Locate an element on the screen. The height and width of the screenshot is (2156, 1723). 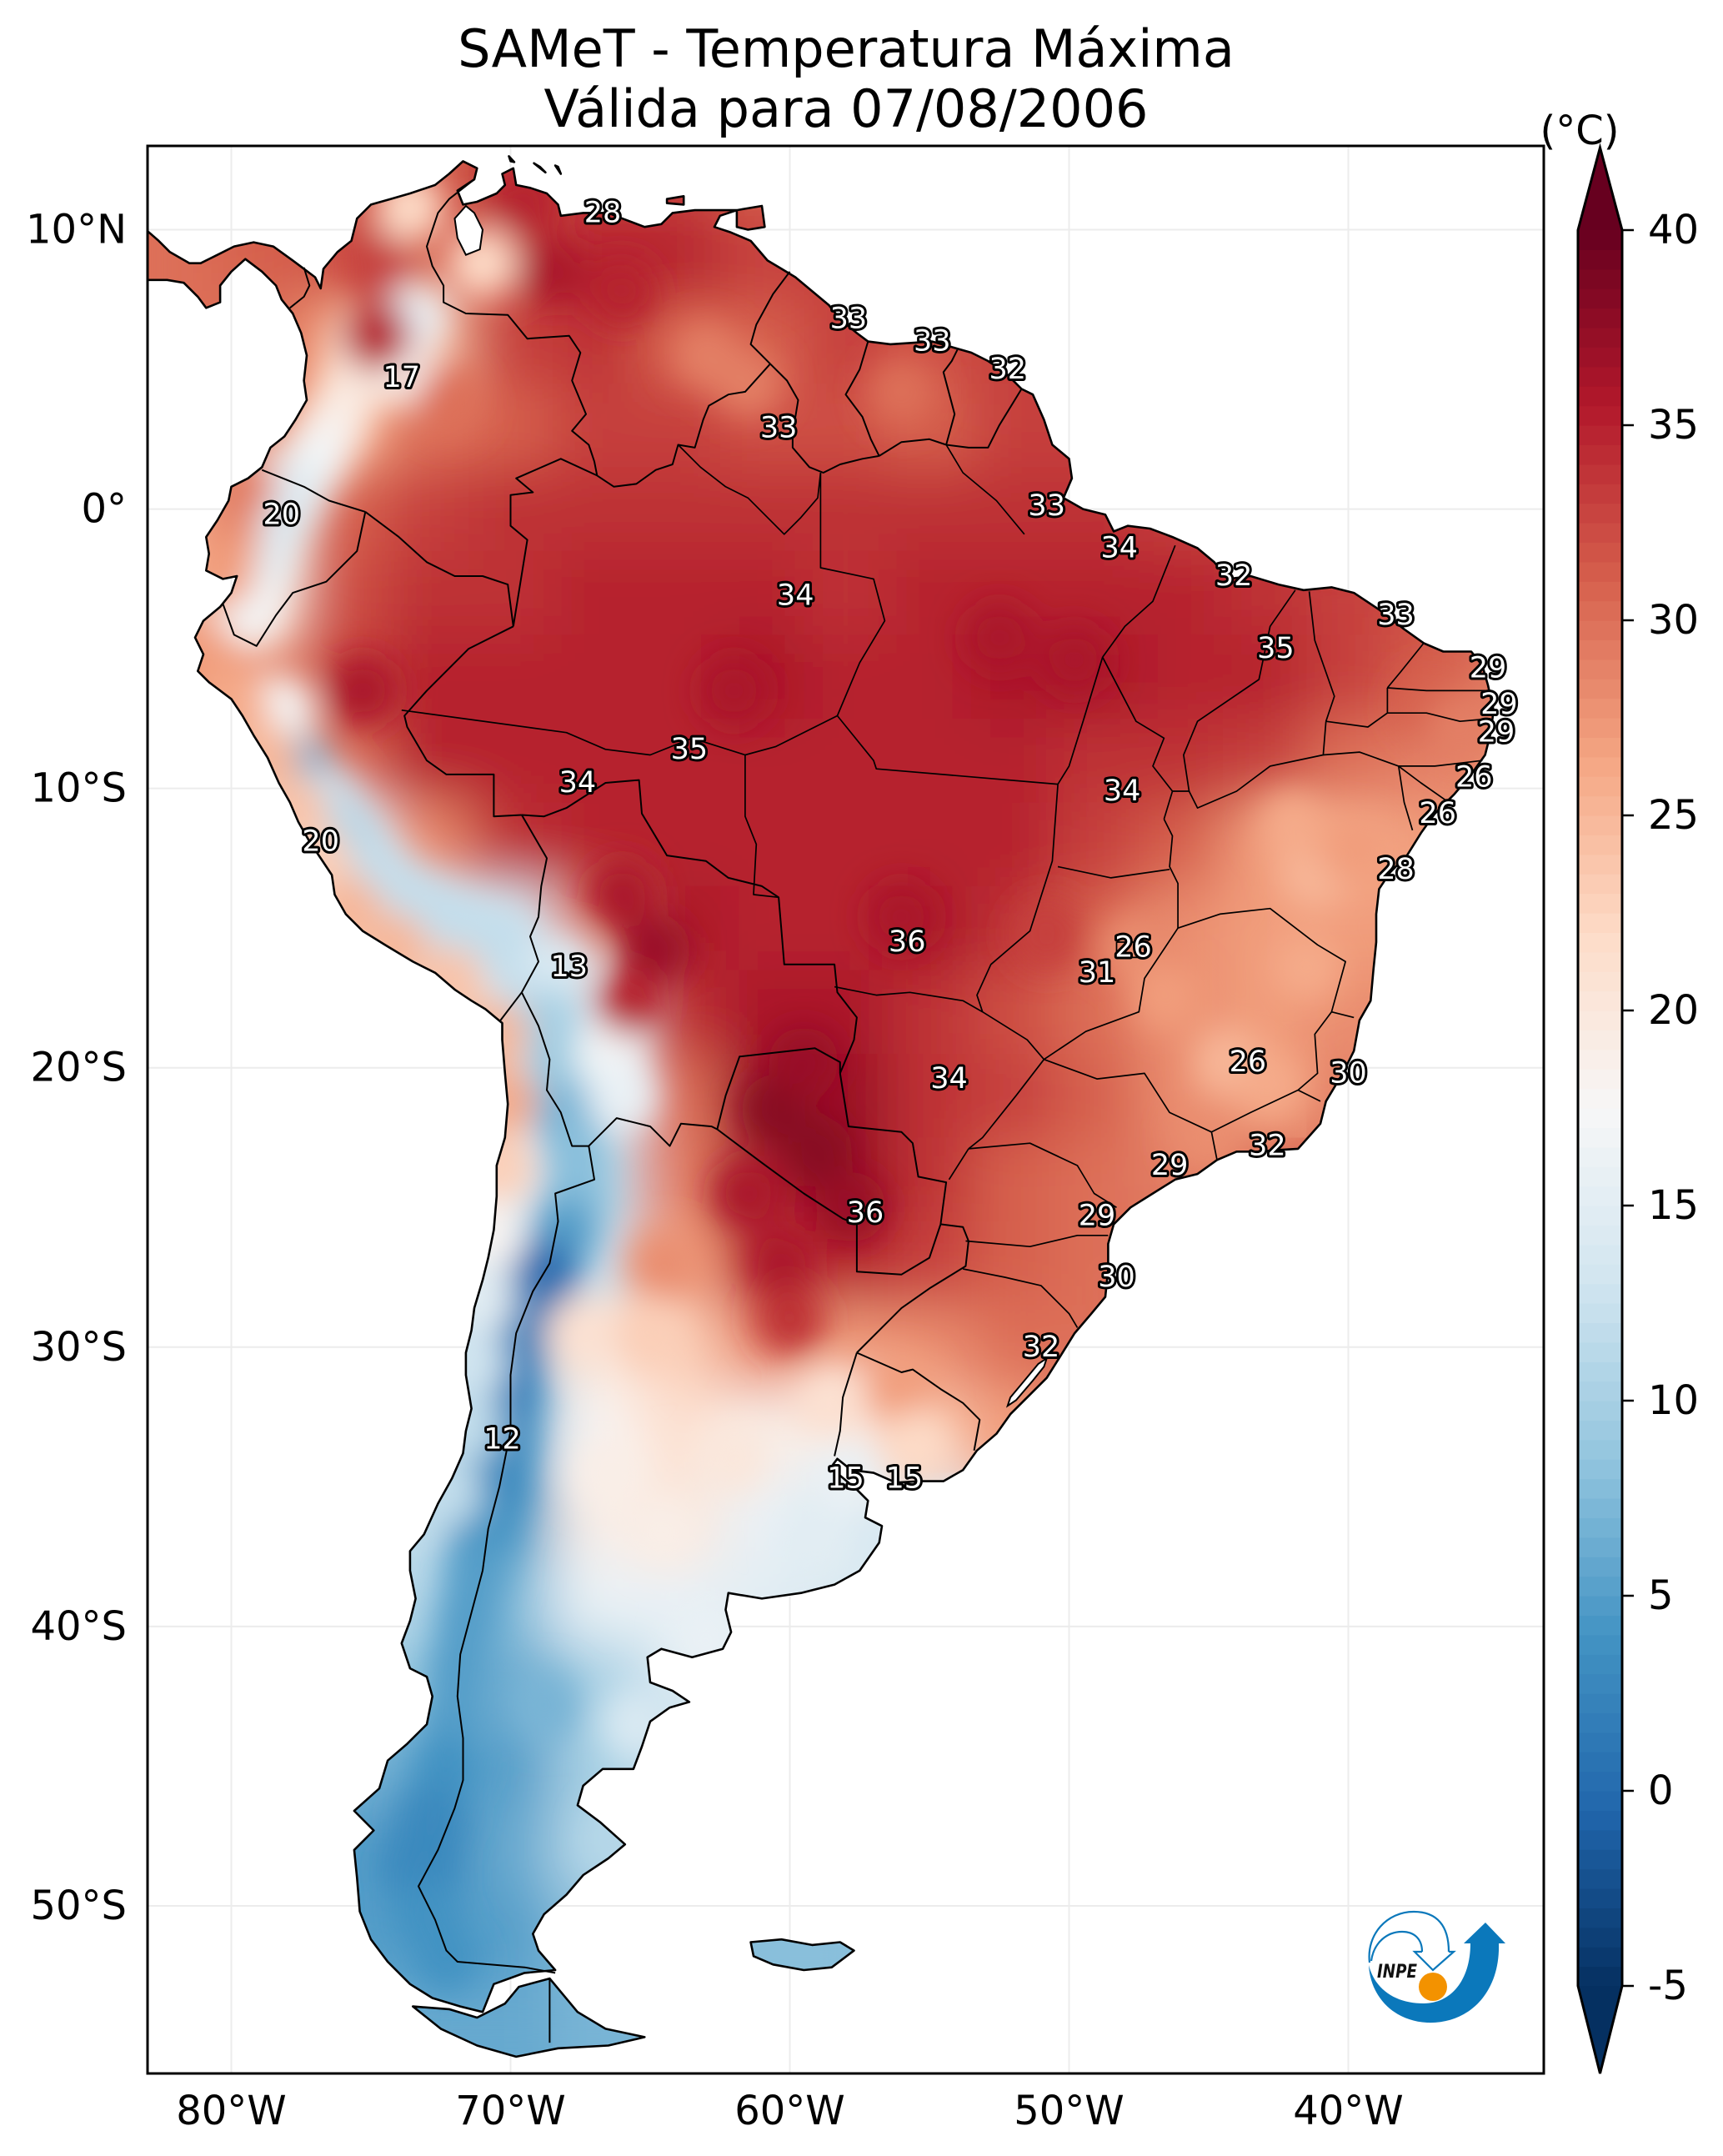
x-tick-label: 40°W is located at coordinates (1348, 2111).